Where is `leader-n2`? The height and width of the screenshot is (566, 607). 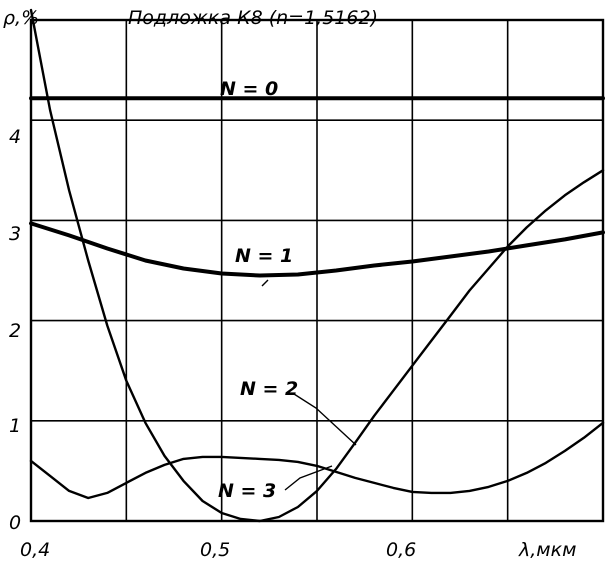 leader-n2 is located at coordinates (325, 419).